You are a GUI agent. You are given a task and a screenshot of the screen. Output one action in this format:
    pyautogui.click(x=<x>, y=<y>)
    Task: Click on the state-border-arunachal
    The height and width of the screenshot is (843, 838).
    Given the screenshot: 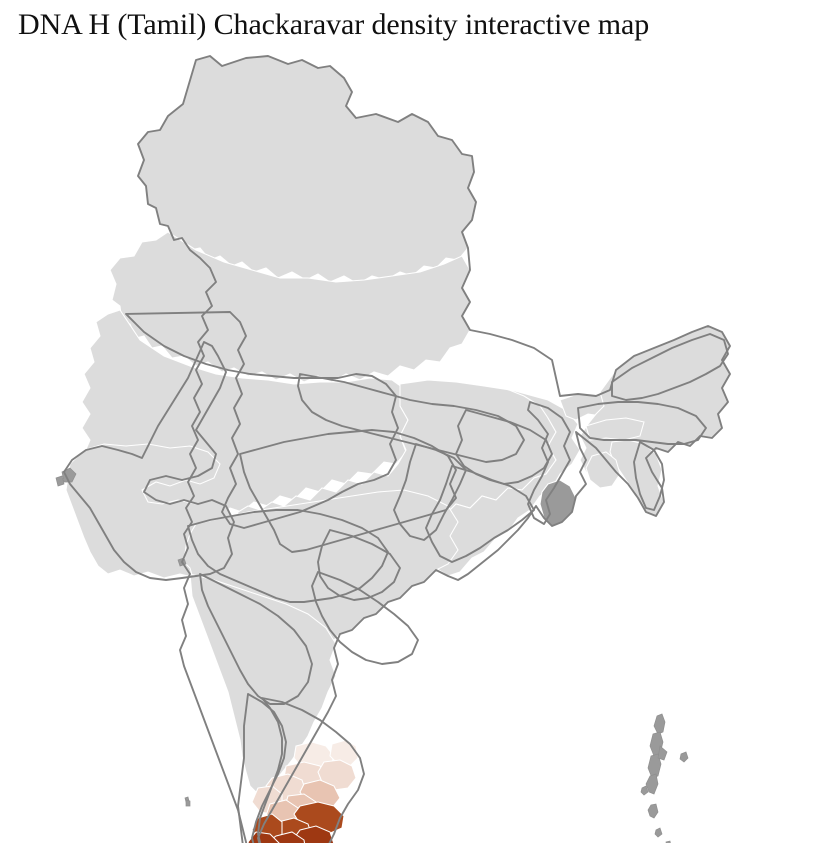 What is the action you would take?
    pyautogui.click(x=670, y=367)
    